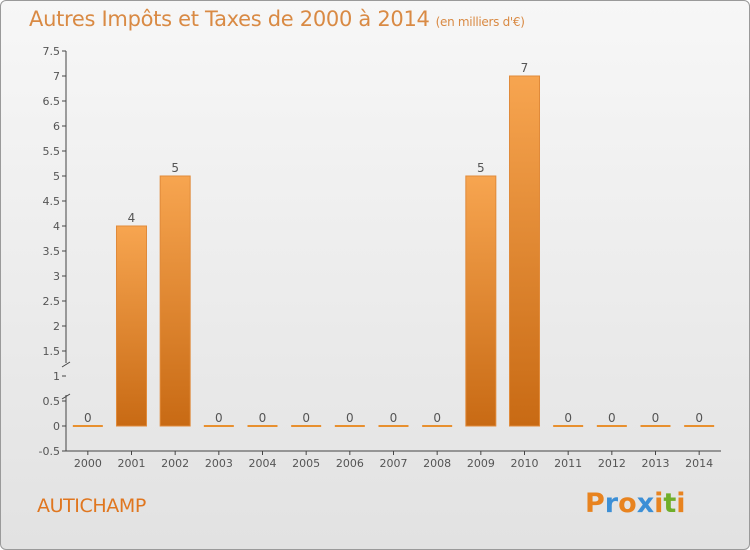  What do you see at coordinates (175, 463) in the screenshot?
I see `x-tick-label: 2002` at bounding box center [175, 463].